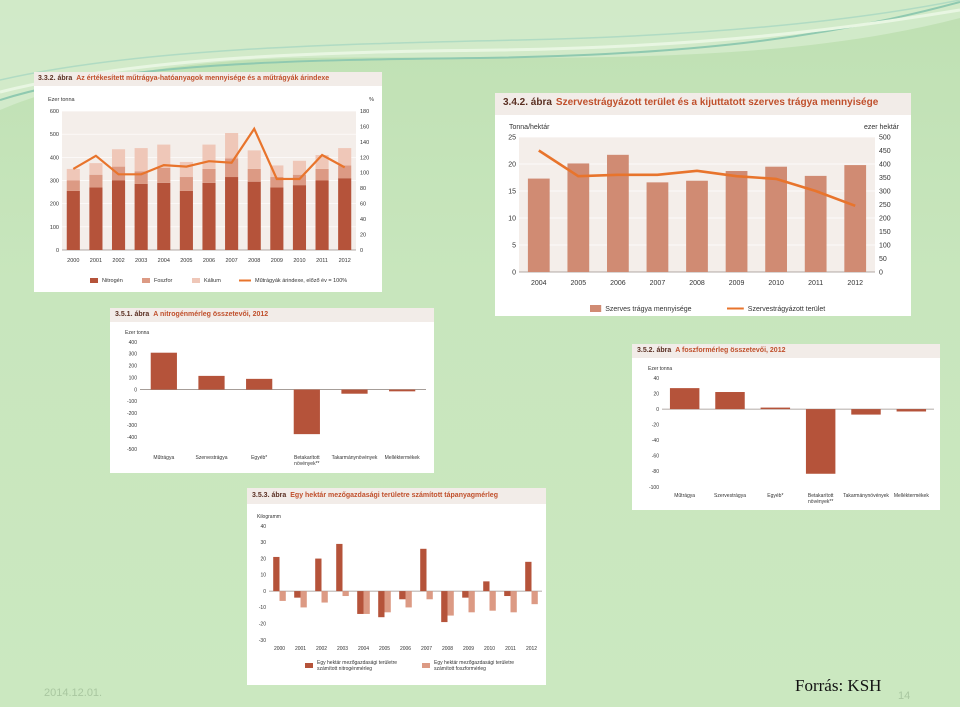 The image size is (960, 707). What do you see at coordinates (263, 543) in the screenshot?
I see `y-tick-label: 30` at bounding box center [263, 543].